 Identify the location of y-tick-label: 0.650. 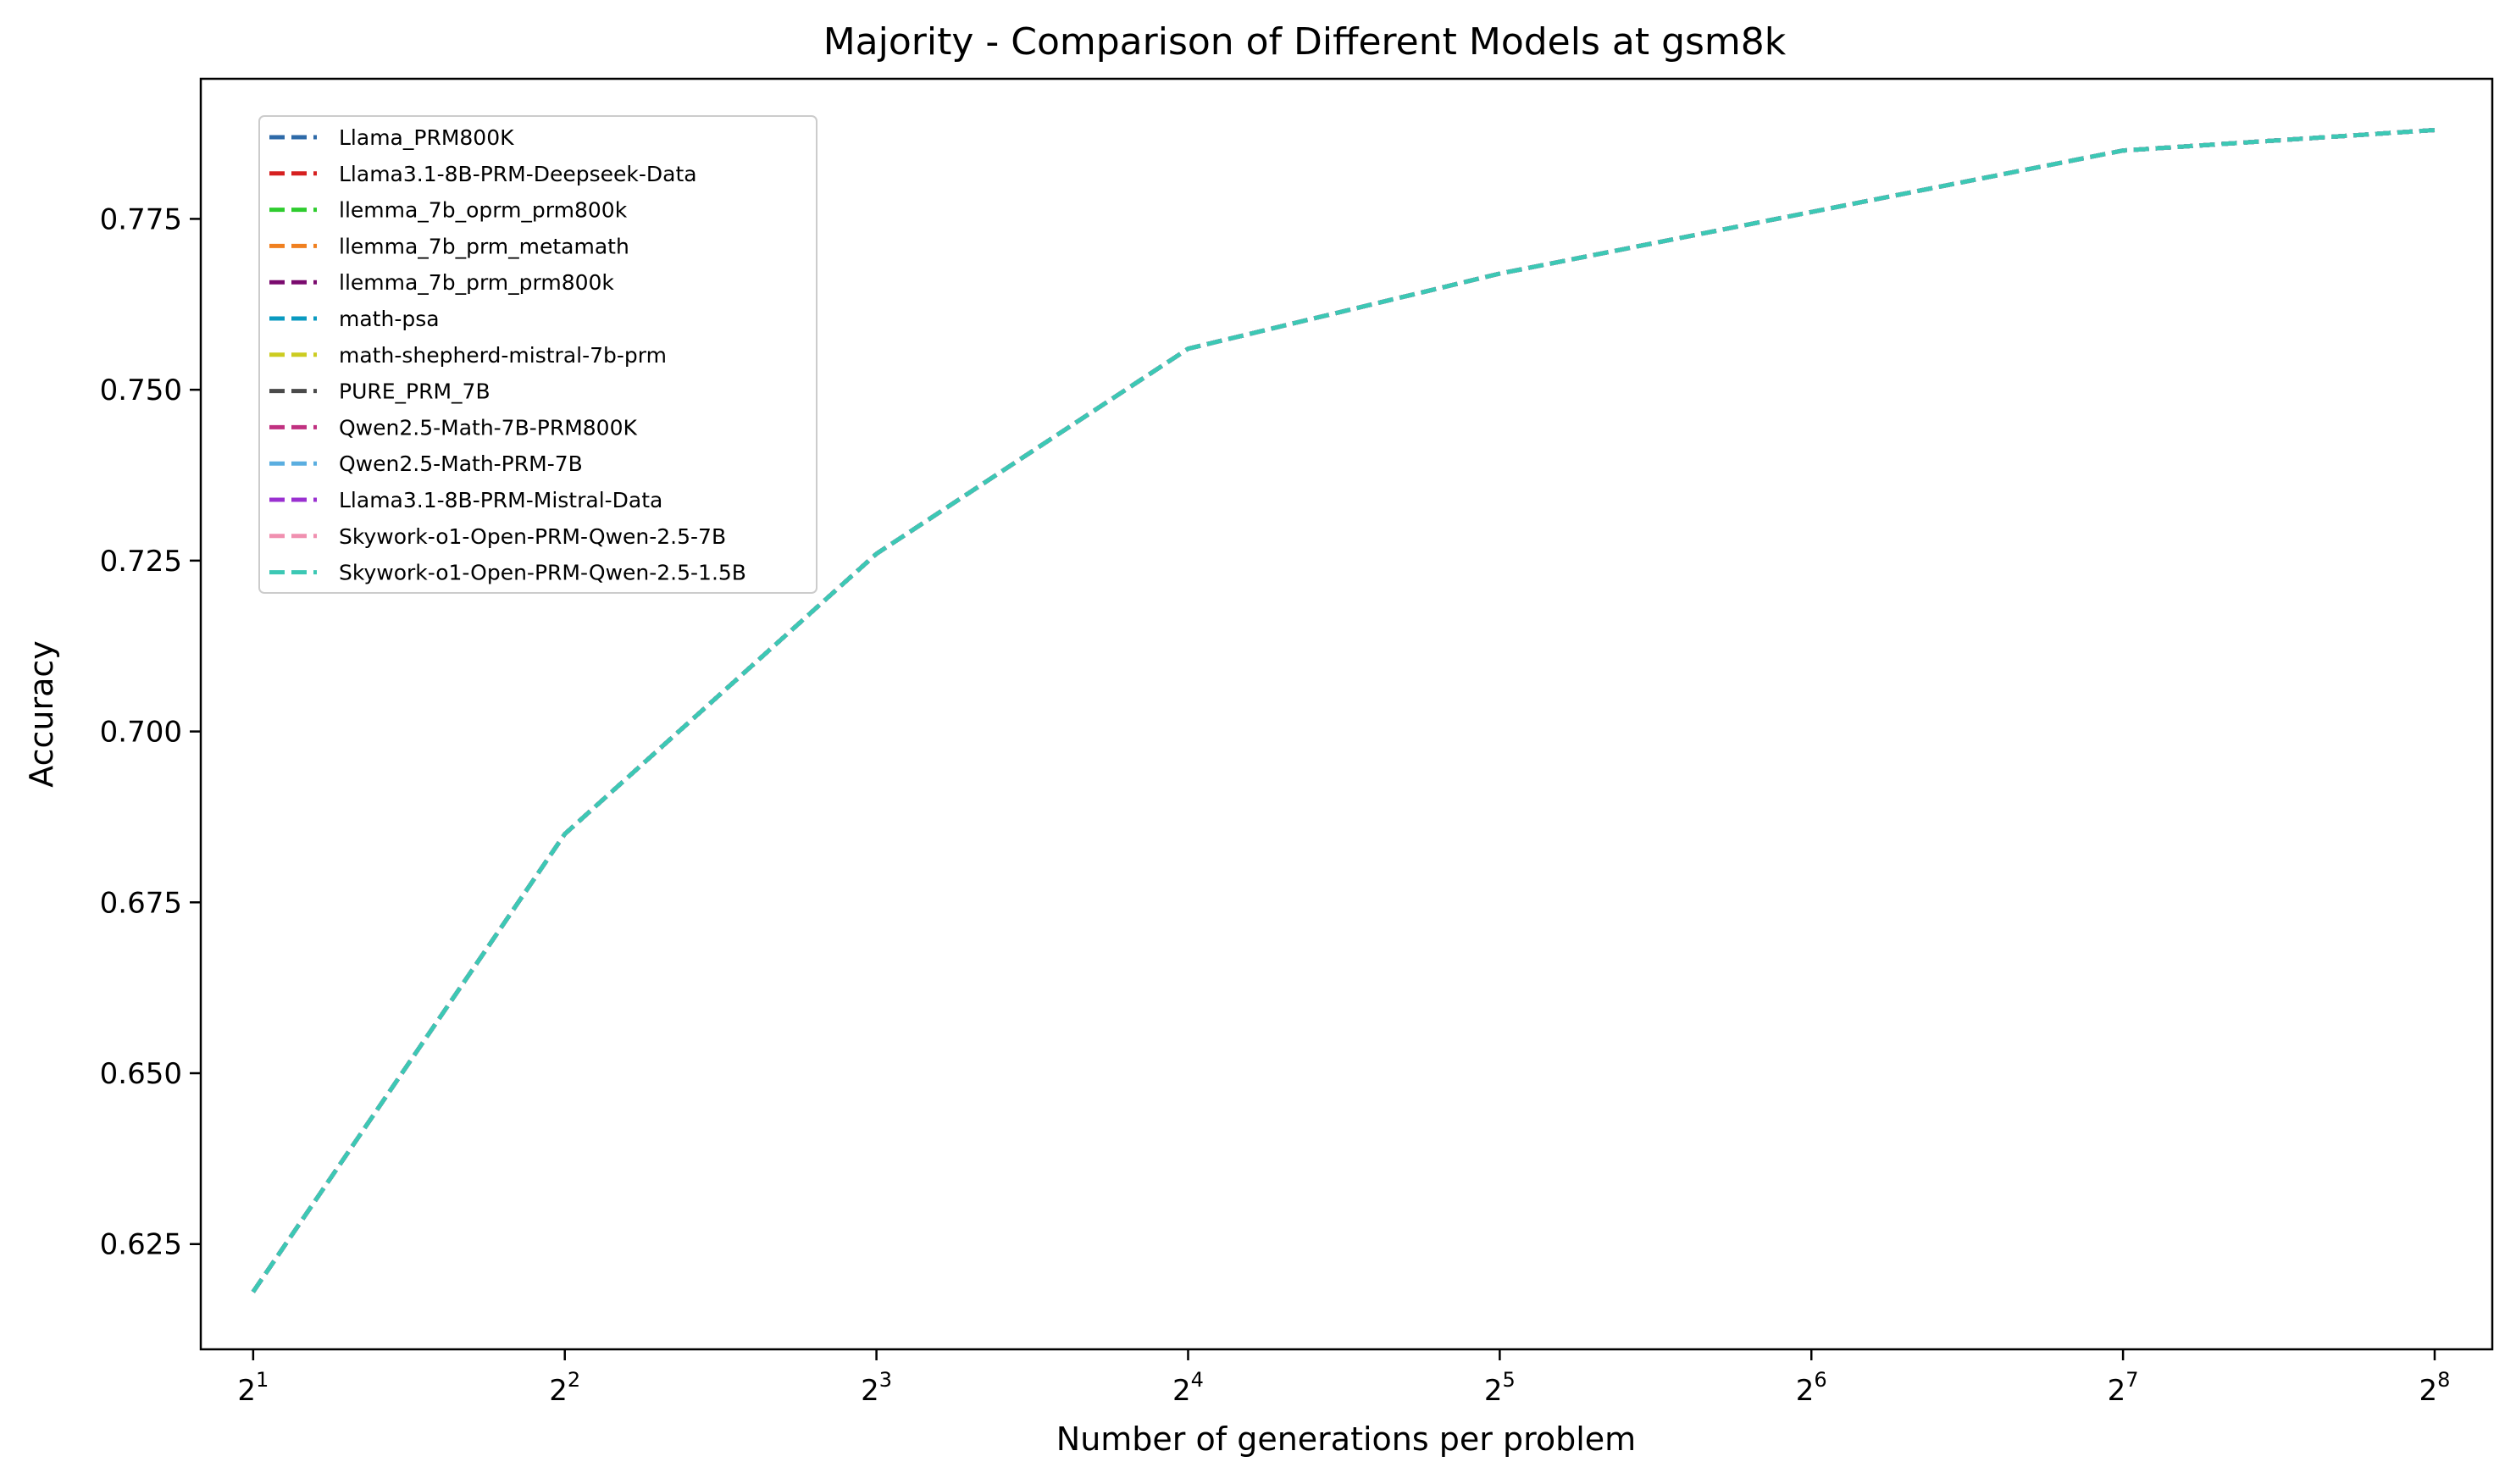
(141, 1074).